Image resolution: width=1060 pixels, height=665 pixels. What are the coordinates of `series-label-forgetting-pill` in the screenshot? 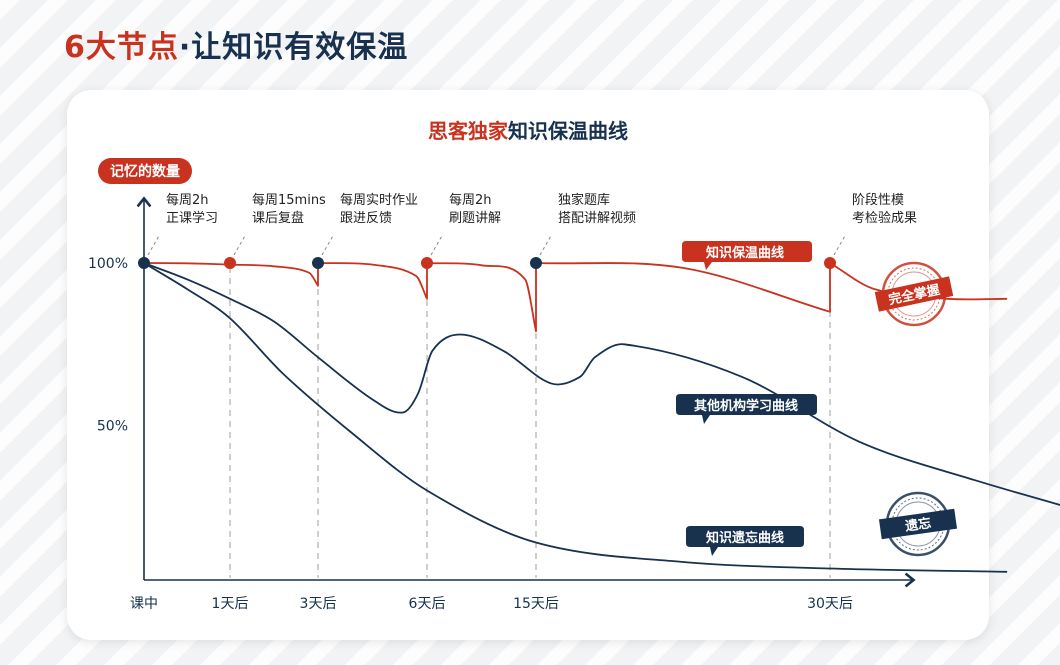 It's located at (745, 541).